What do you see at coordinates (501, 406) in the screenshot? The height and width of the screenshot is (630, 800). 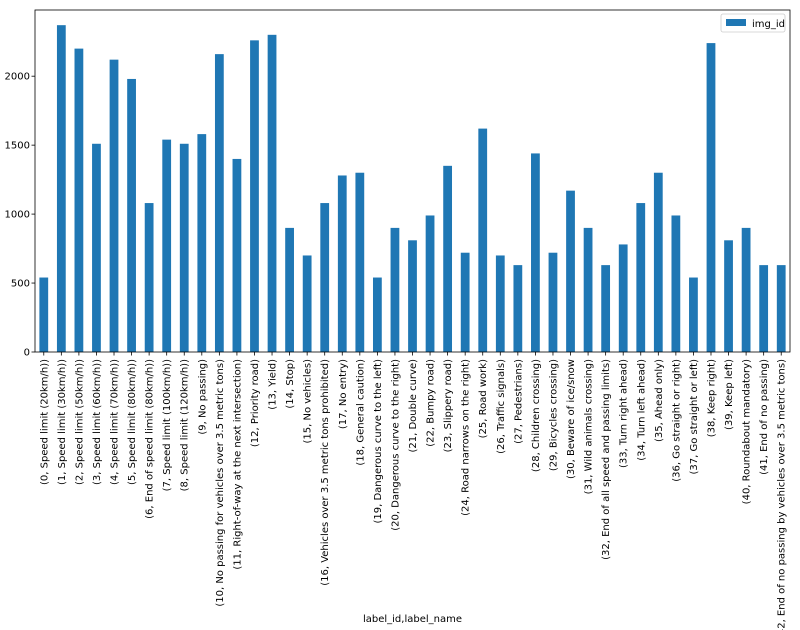 I see `x-tick-label: (26, Traffic signals)` at bounding box center [501, 406].